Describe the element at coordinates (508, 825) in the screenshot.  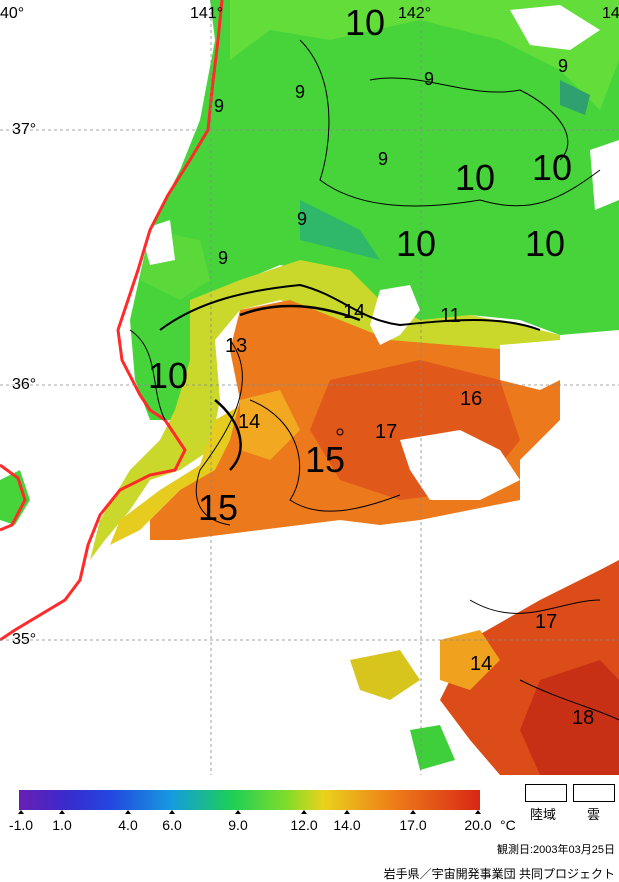
I see `unit-label: °C` at that location.